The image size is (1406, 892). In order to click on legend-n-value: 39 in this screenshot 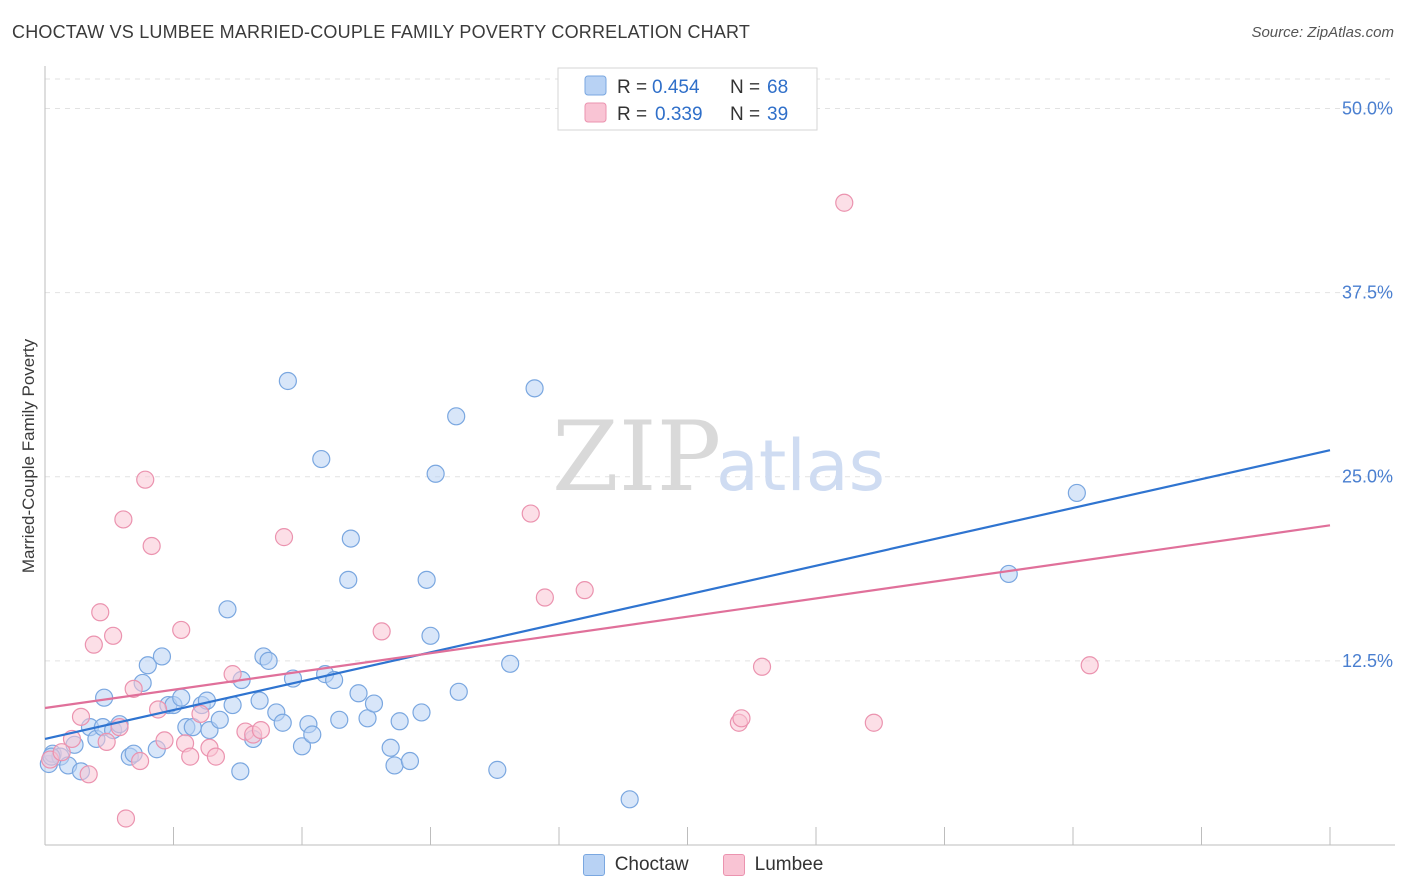, I will do `click(777, 114)`.